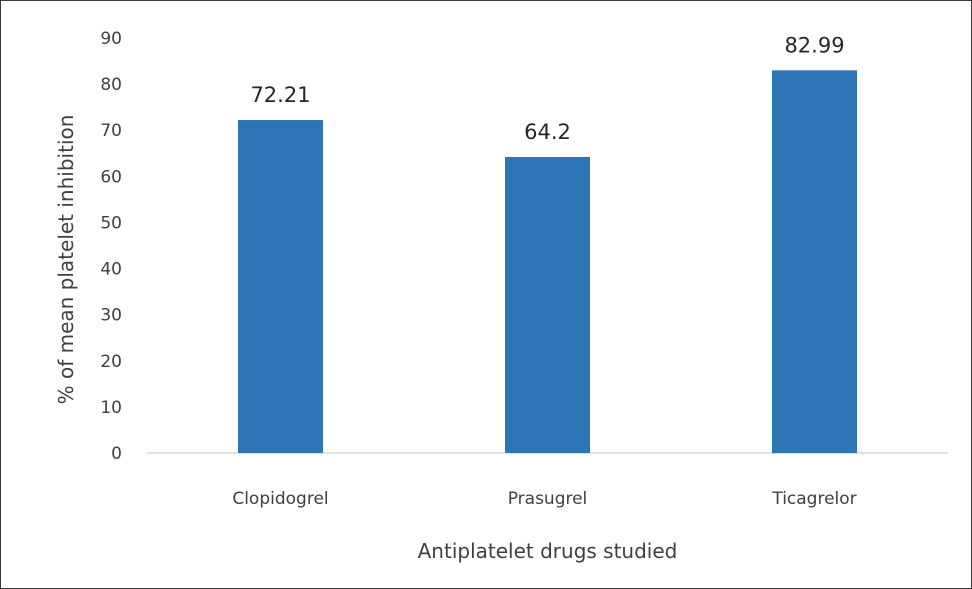  What do you see at coordinates (548, 499) in the screenshot?
I see `x-category-label: Prasugrel` at bounding box center [548, 499].